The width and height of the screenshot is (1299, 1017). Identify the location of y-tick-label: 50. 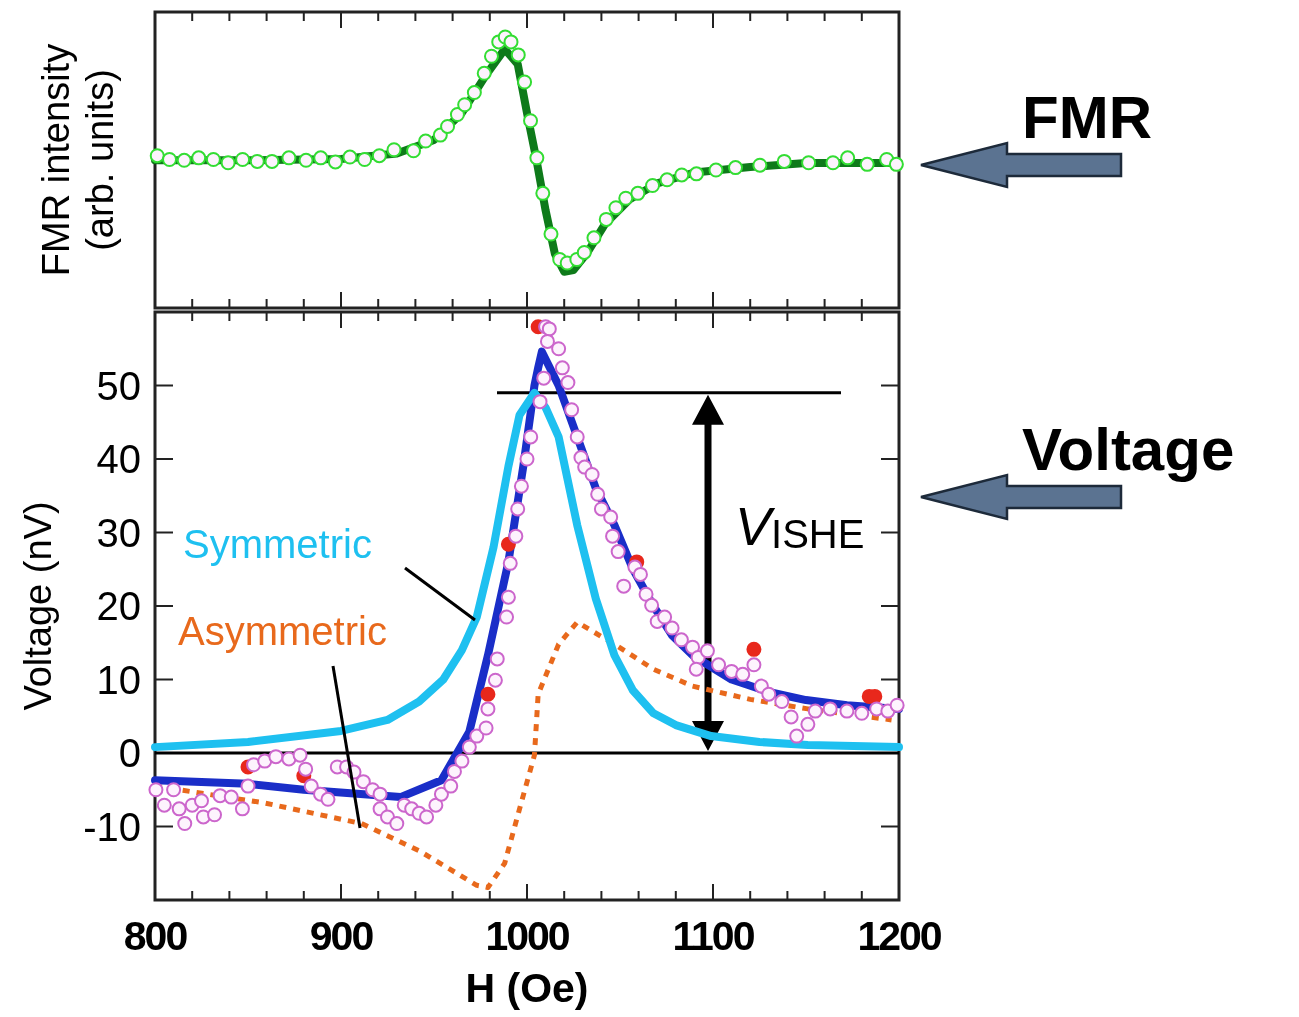
(118, 385).